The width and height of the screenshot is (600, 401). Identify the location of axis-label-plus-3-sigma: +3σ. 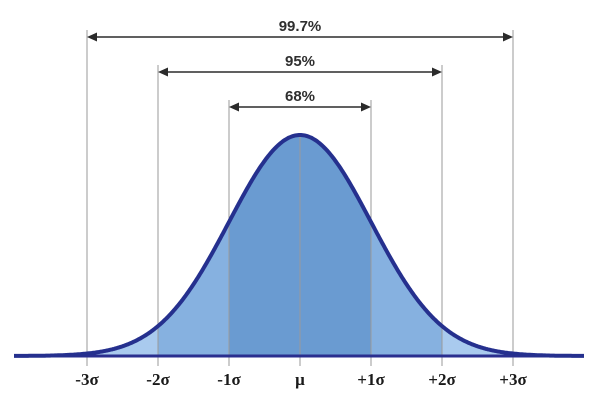
(513, 379).